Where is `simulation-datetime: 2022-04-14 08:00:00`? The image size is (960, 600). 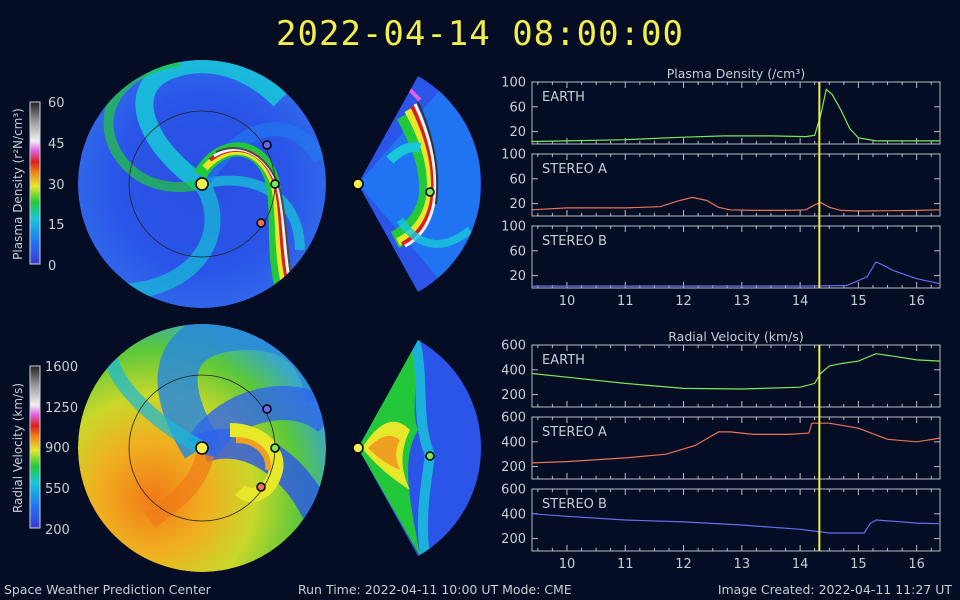
simulation-datetime: 2022-04-14 08:00:00 is located at coordinates (480, 34).